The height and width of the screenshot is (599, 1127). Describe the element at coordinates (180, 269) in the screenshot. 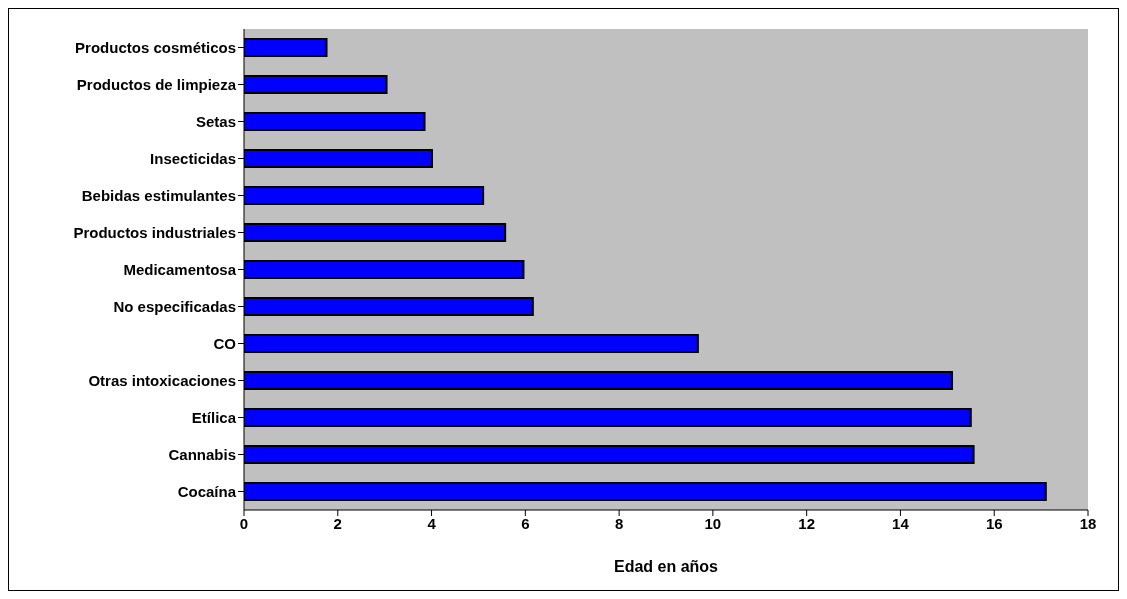

I see `y-tick-label: Medicamentosa` at that location.